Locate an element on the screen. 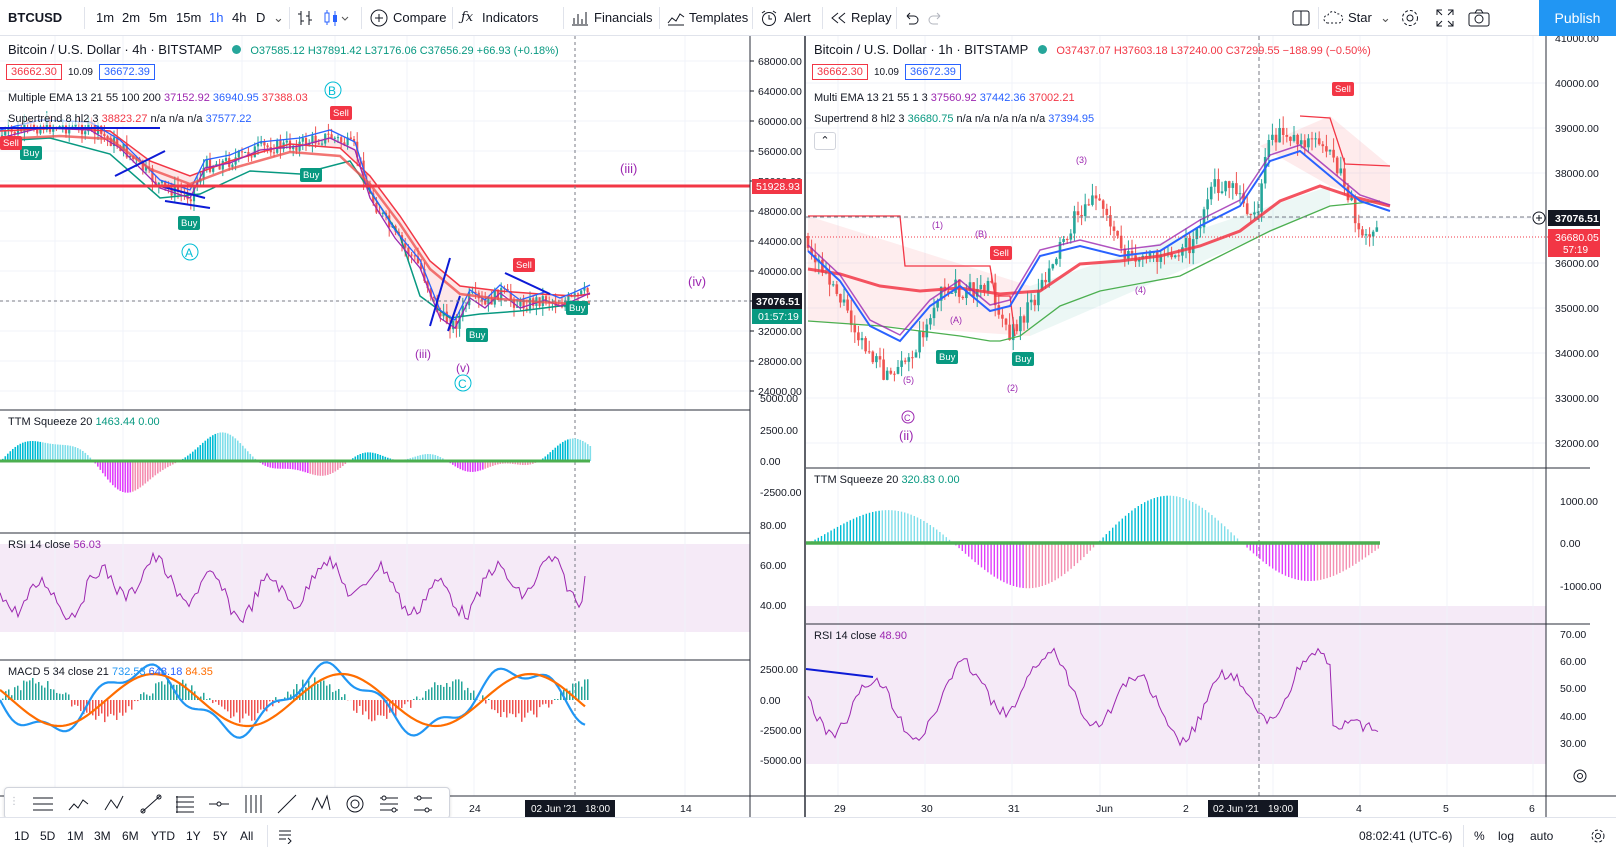 This screenshot has width=1616, height=854. range-1m: 1M is located at coordinates (75, 836).